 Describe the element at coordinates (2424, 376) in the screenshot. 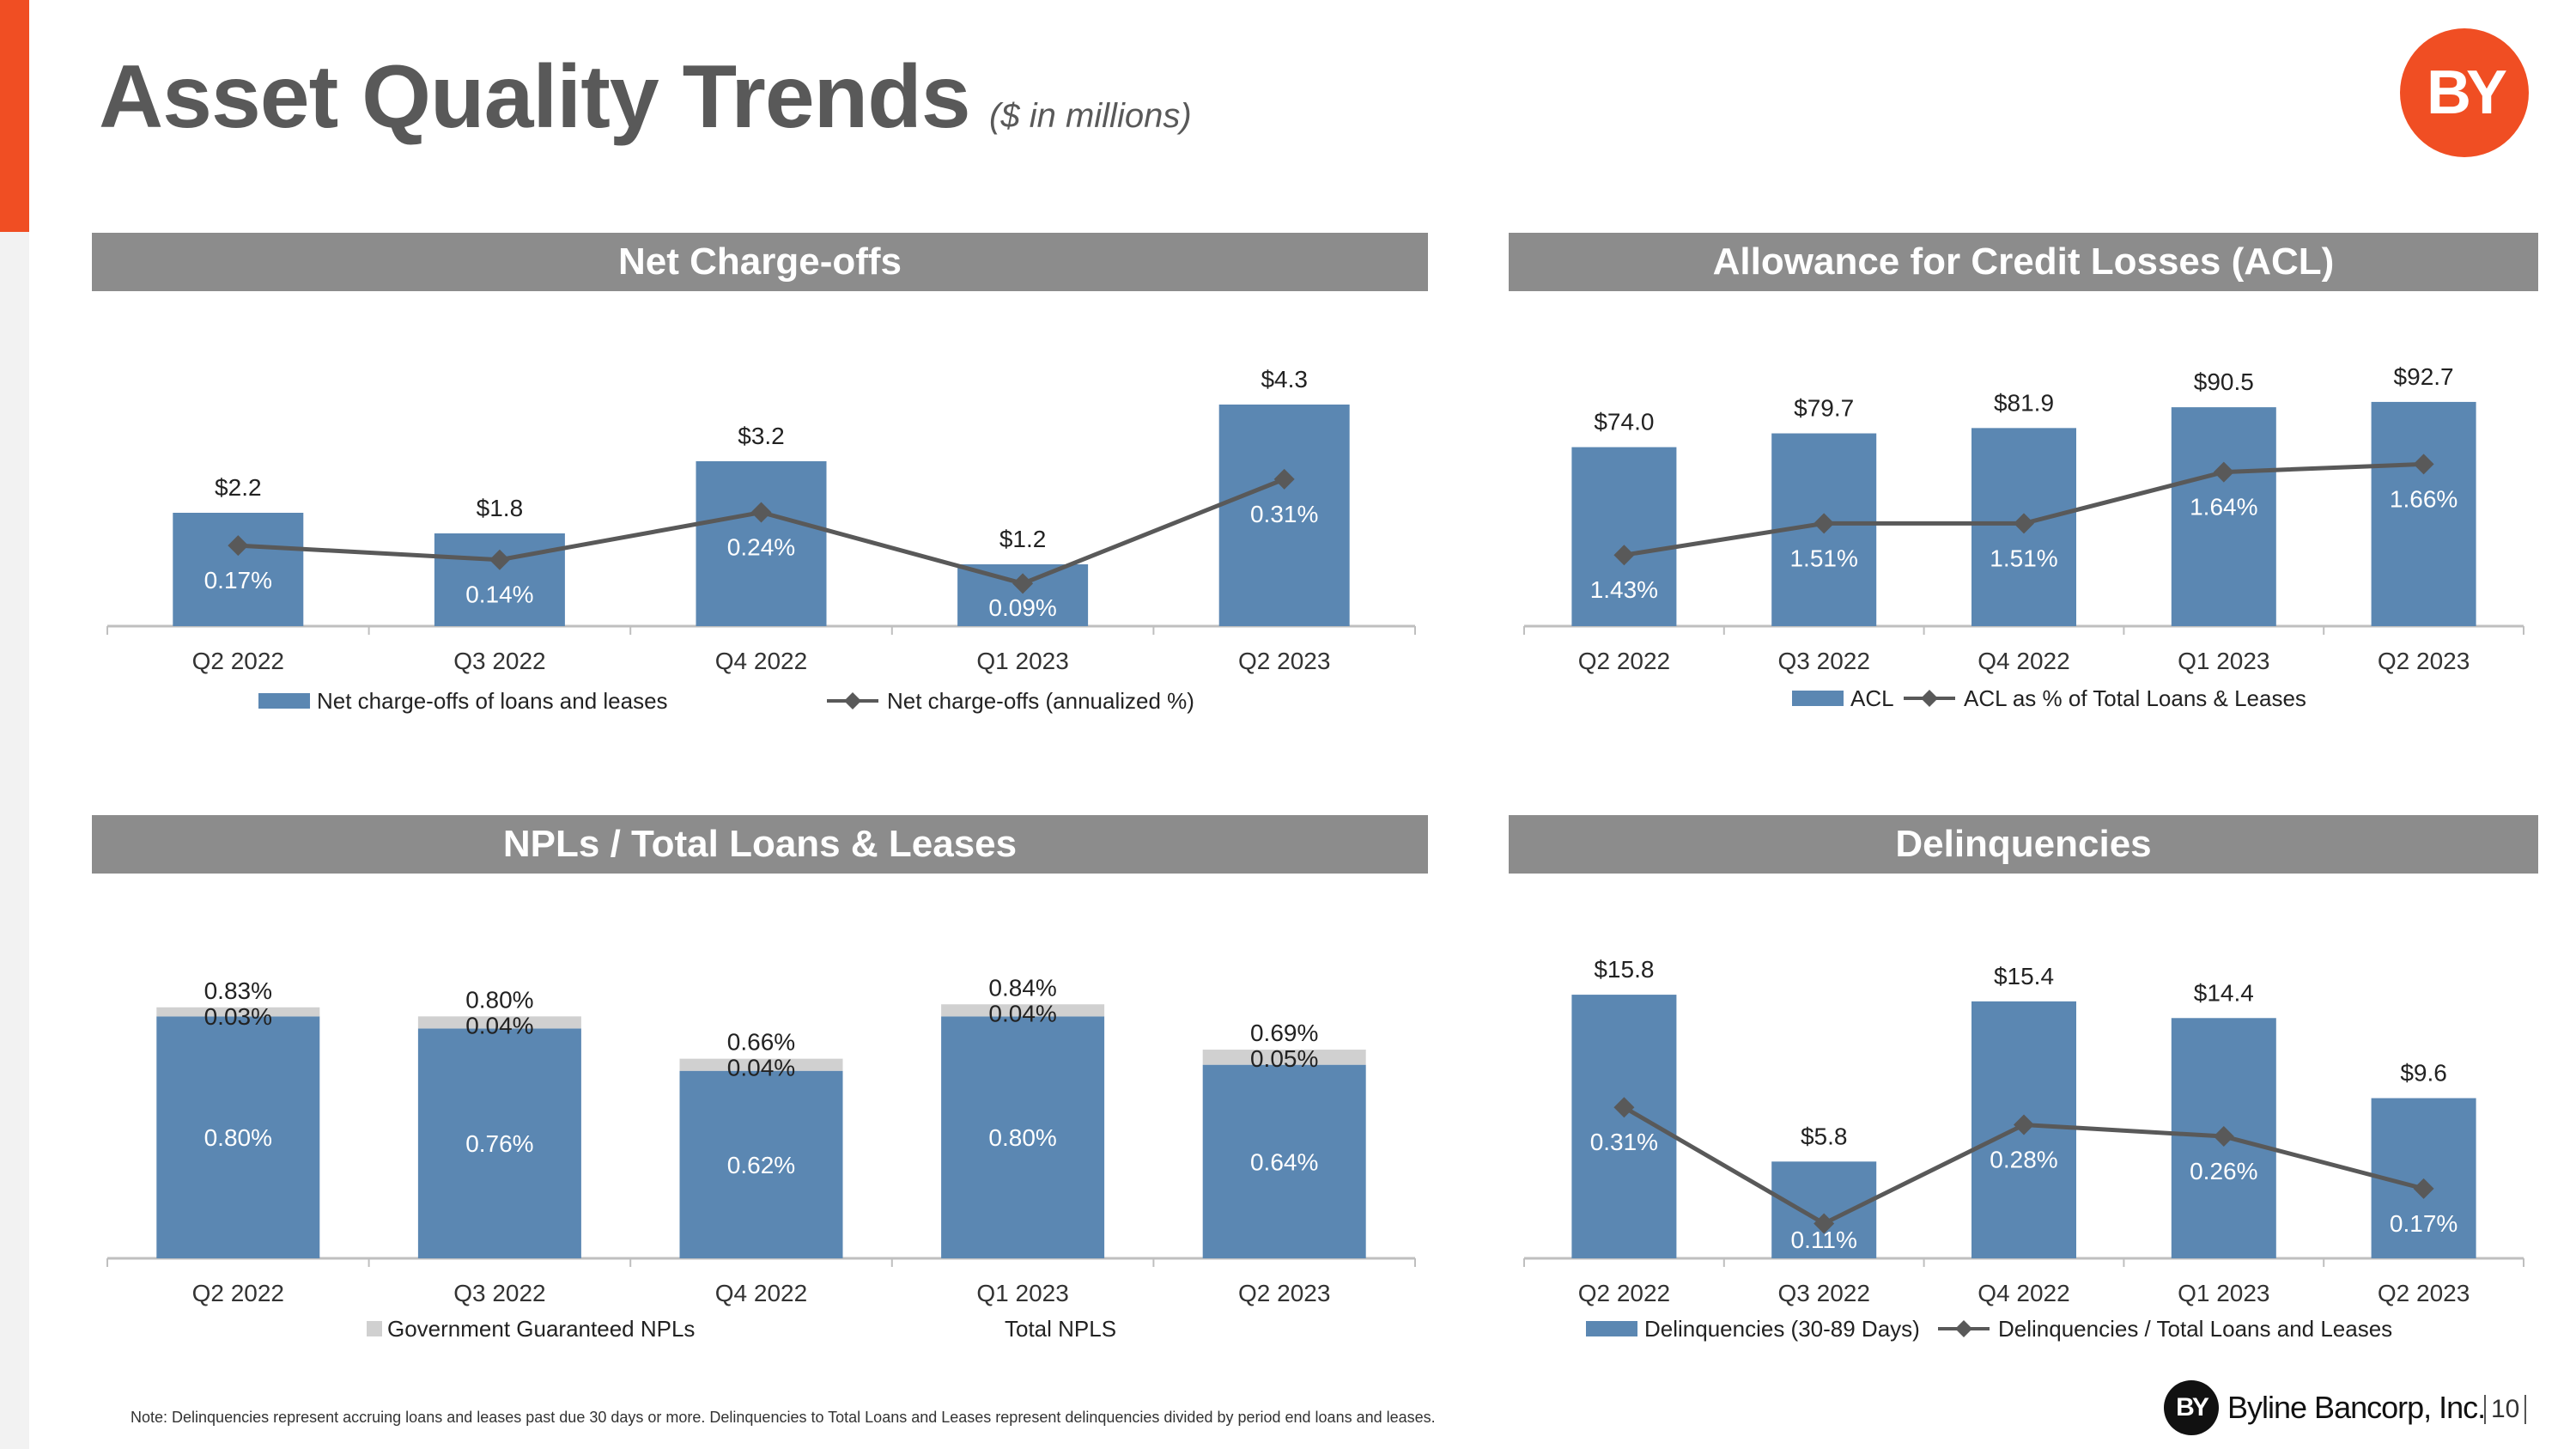

I see `bar-value-label: $92.7` at that location.